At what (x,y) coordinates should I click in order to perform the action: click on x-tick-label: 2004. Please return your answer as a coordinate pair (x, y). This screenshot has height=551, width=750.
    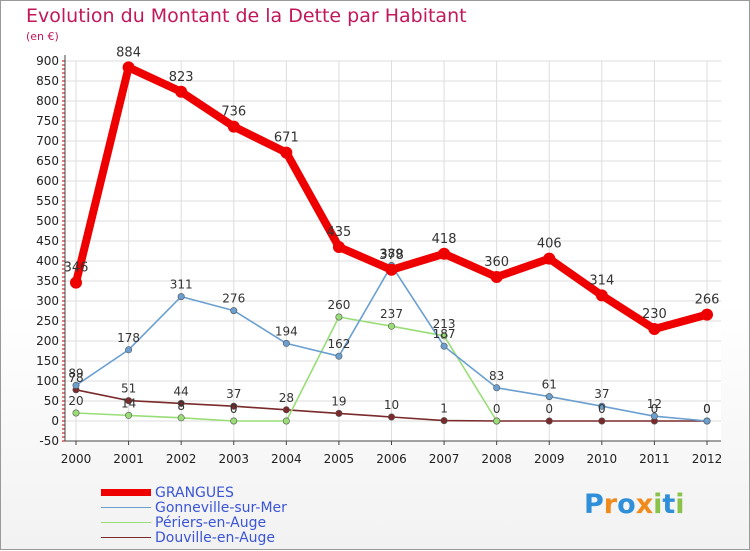
    Looking at the image, I should click on (286, 459).